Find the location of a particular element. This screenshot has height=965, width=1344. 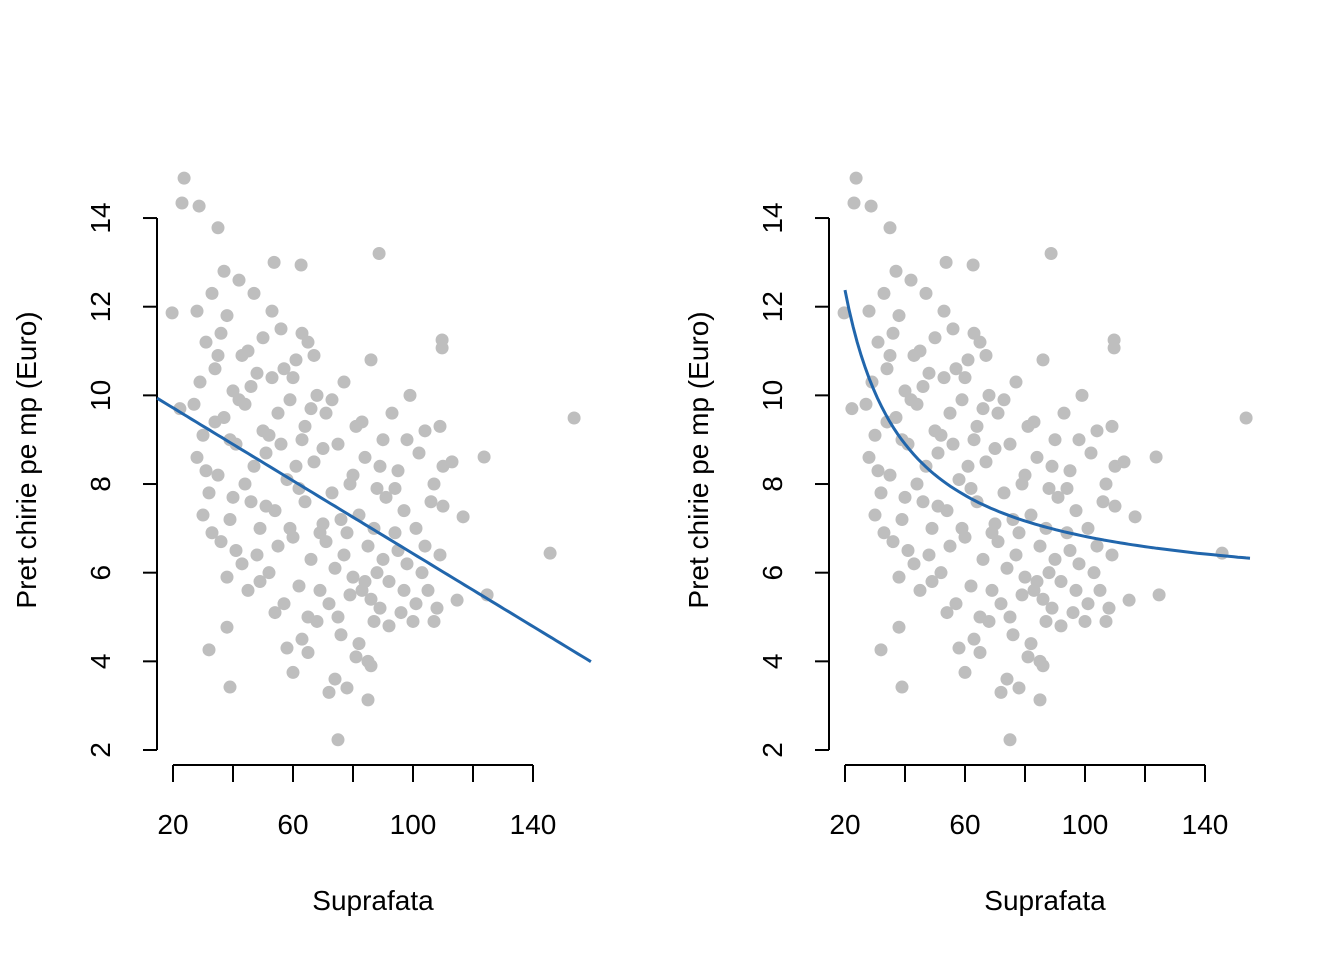

left-ylabel: Pret chirie pe mp (Euro) is located at coordinates (26, 459).